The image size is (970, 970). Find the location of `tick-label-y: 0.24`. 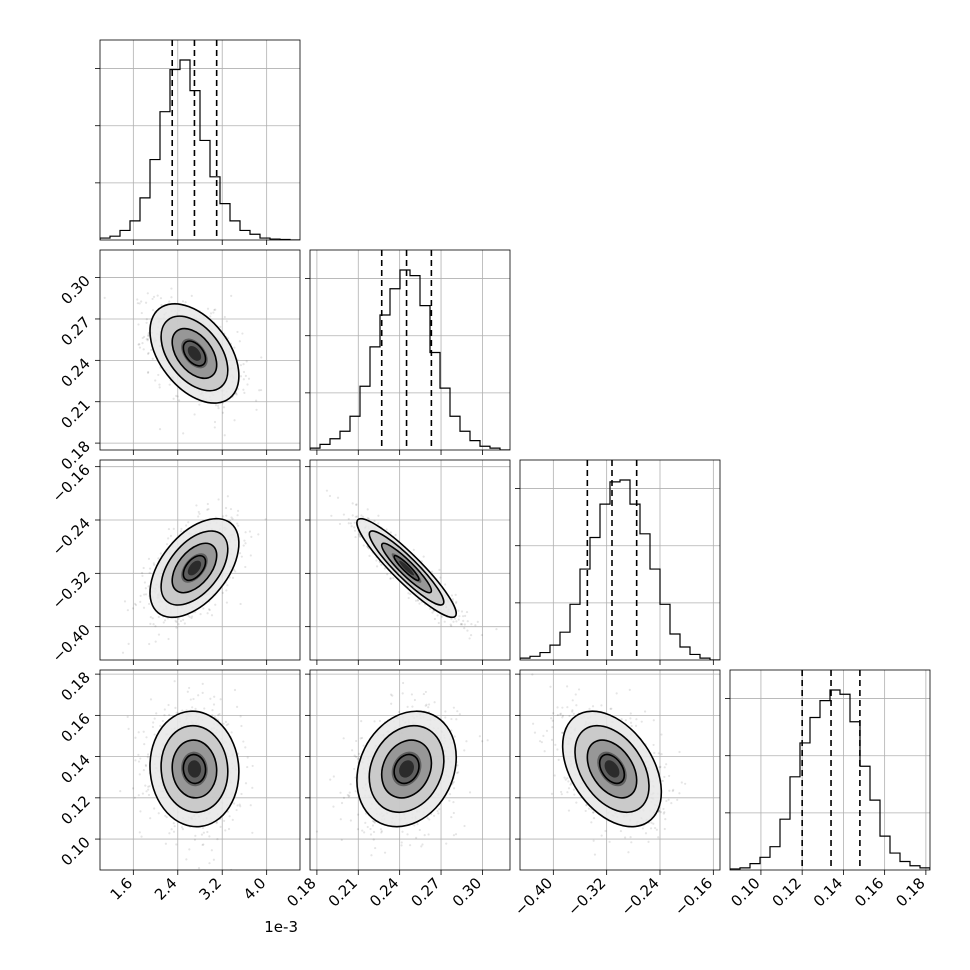

tick-label-y: 0.24 is located at coordinates (75, 372).